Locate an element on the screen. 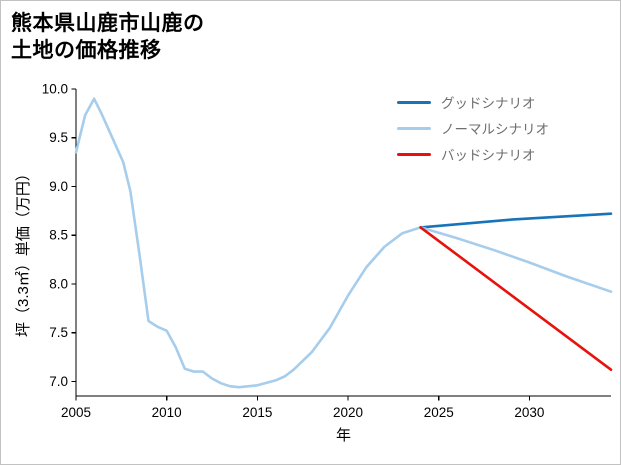 This screenshot has height=465, width=621. y-tick-label: 7.0 is located at coordinates (58, 381).